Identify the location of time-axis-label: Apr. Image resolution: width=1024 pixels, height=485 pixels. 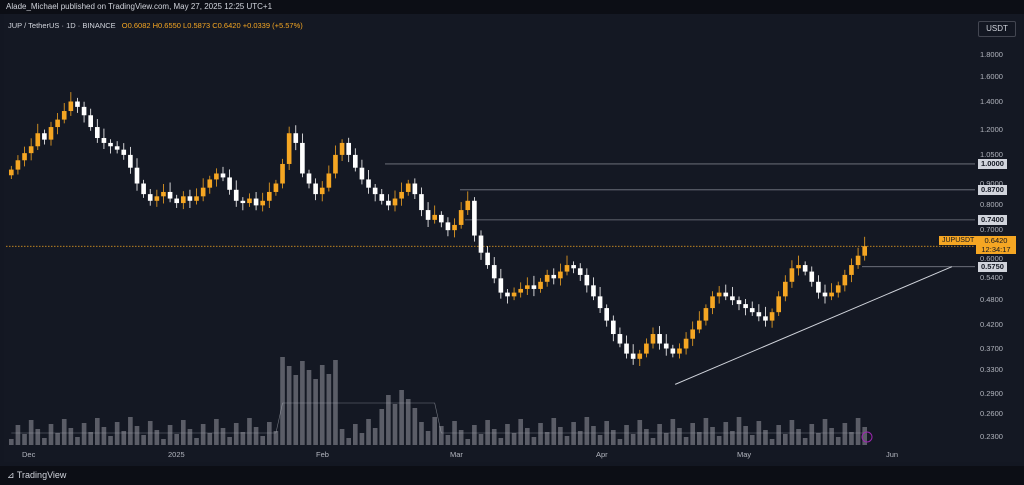
(602, 454).